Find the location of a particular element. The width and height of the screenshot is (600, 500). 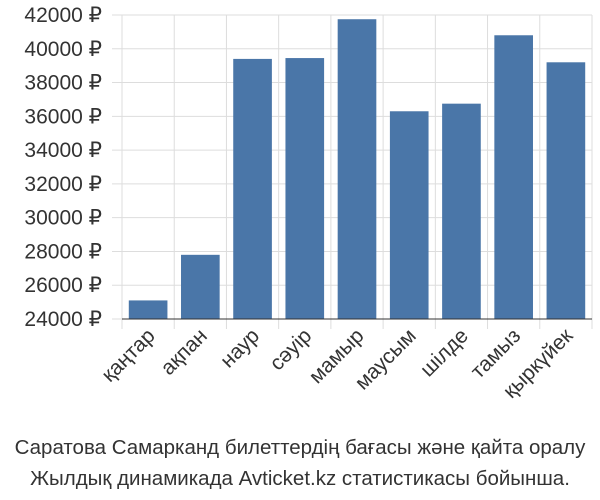

y-tick-label: 36000 ₽ is located at coordinates (63, 116).